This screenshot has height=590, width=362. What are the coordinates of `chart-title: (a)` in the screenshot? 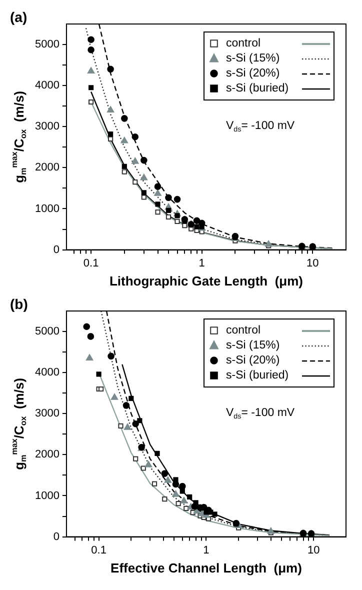 It's located at (19, 16).